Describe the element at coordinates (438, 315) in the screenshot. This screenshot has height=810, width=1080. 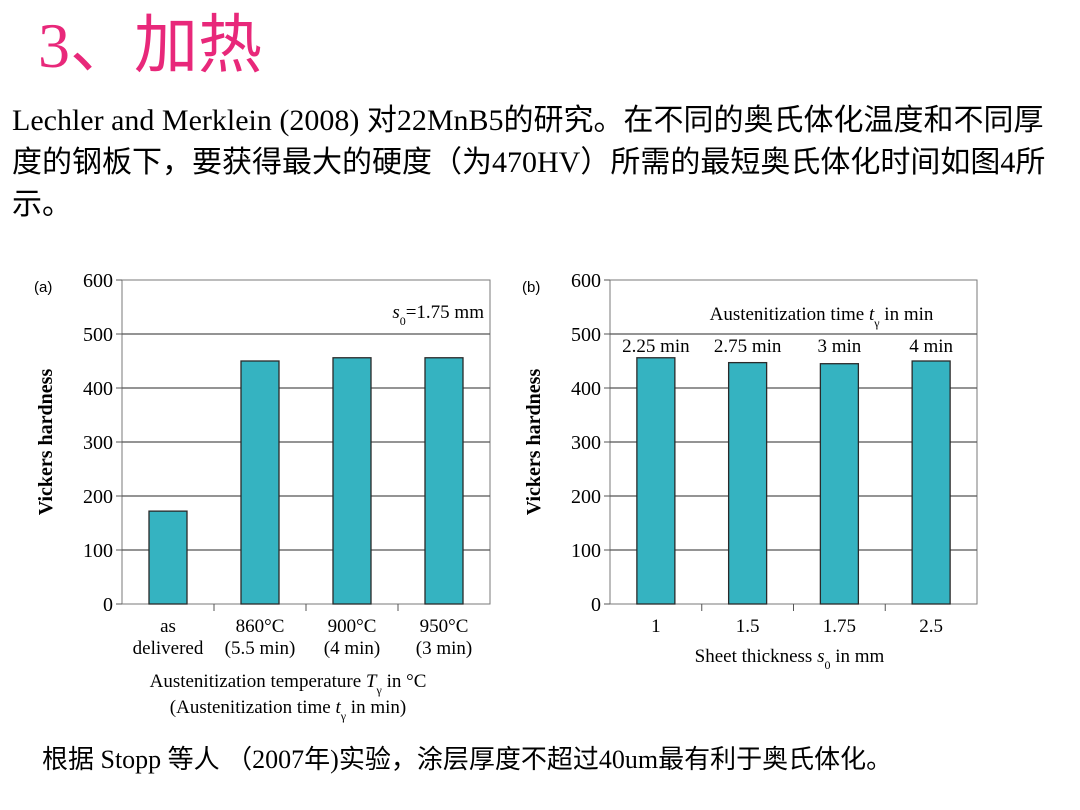
I see `annotation-thickness: s0=1.75 mm` at that location.